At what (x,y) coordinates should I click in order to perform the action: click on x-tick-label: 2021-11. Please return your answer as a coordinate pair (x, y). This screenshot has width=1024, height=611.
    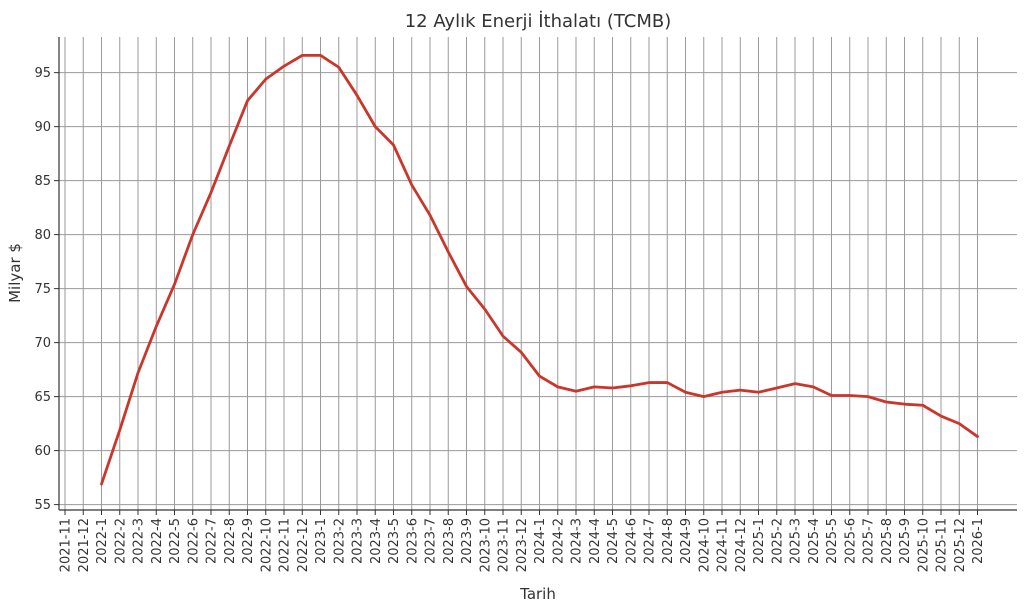
    Looking at the image, I should click on (66, 545).